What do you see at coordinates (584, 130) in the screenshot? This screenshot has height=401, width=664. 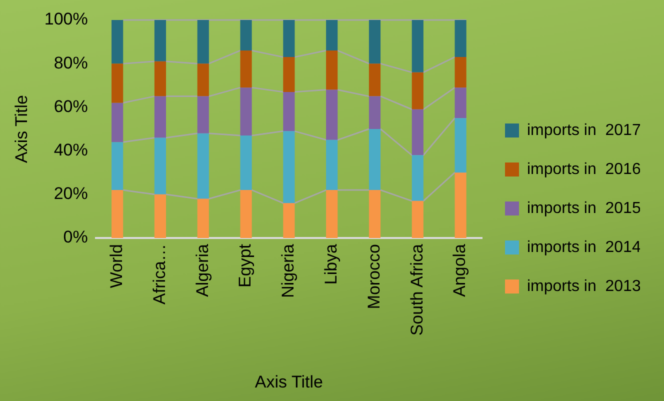 I see `legend-label: imports in 2017` at bounding box center [584, 130].